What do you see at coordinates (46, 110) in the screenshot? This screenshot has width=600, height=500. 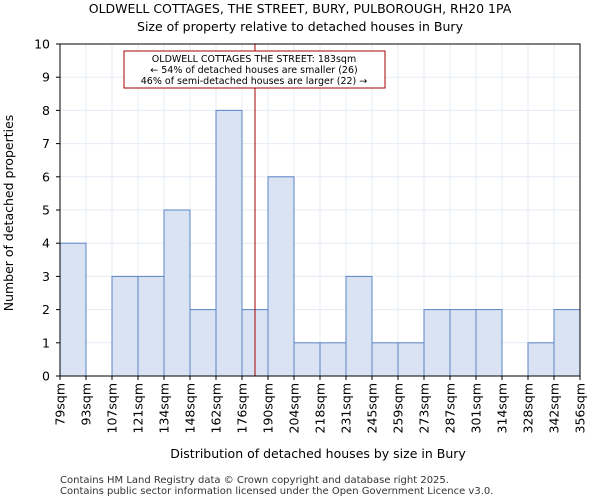 I see `y-tick-label: 8` at bounding box center [46, 110].